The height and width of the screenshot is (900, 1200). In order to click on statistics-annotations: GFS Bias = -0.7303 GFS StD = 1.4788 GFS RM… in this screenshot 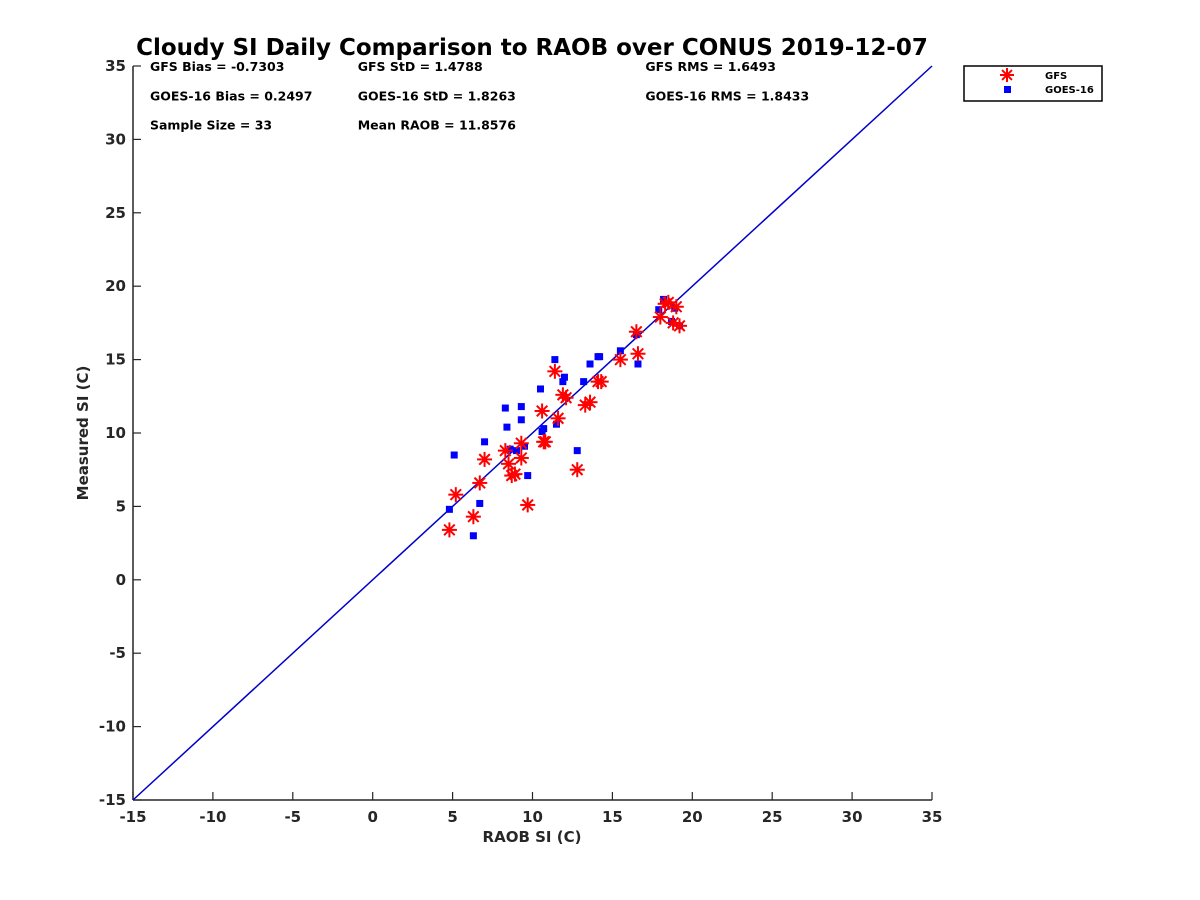, I will do `click(479, 96)`.